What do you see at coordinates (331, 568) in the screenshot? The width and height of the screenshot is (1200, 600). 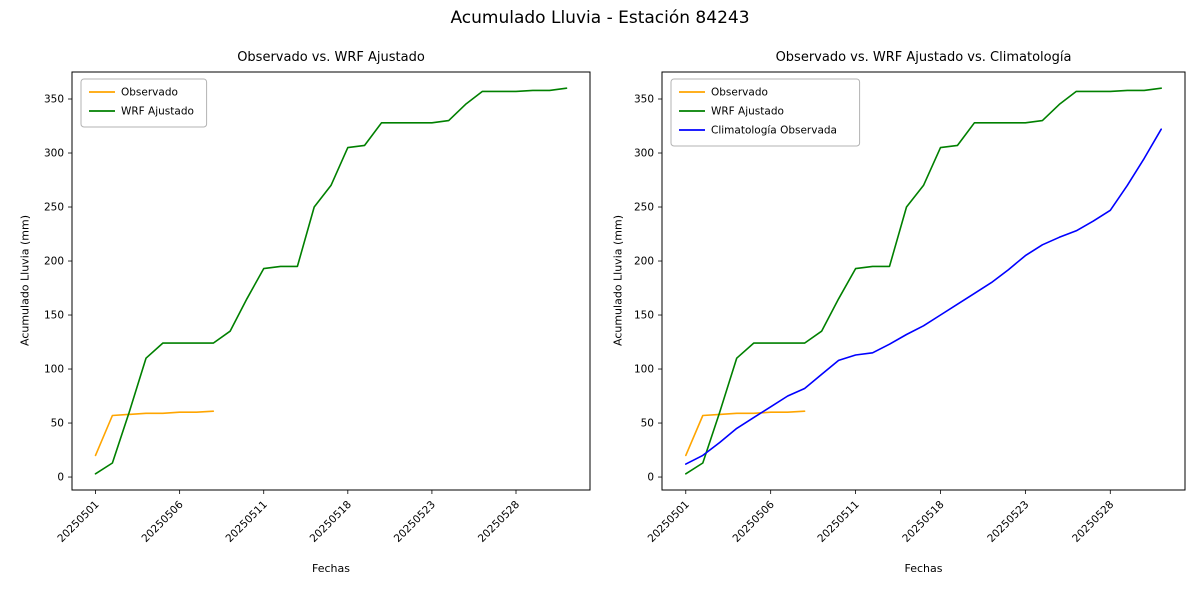 I see `subplot-0-x-axis-label: Fechas` at bounding box center [331, 568].